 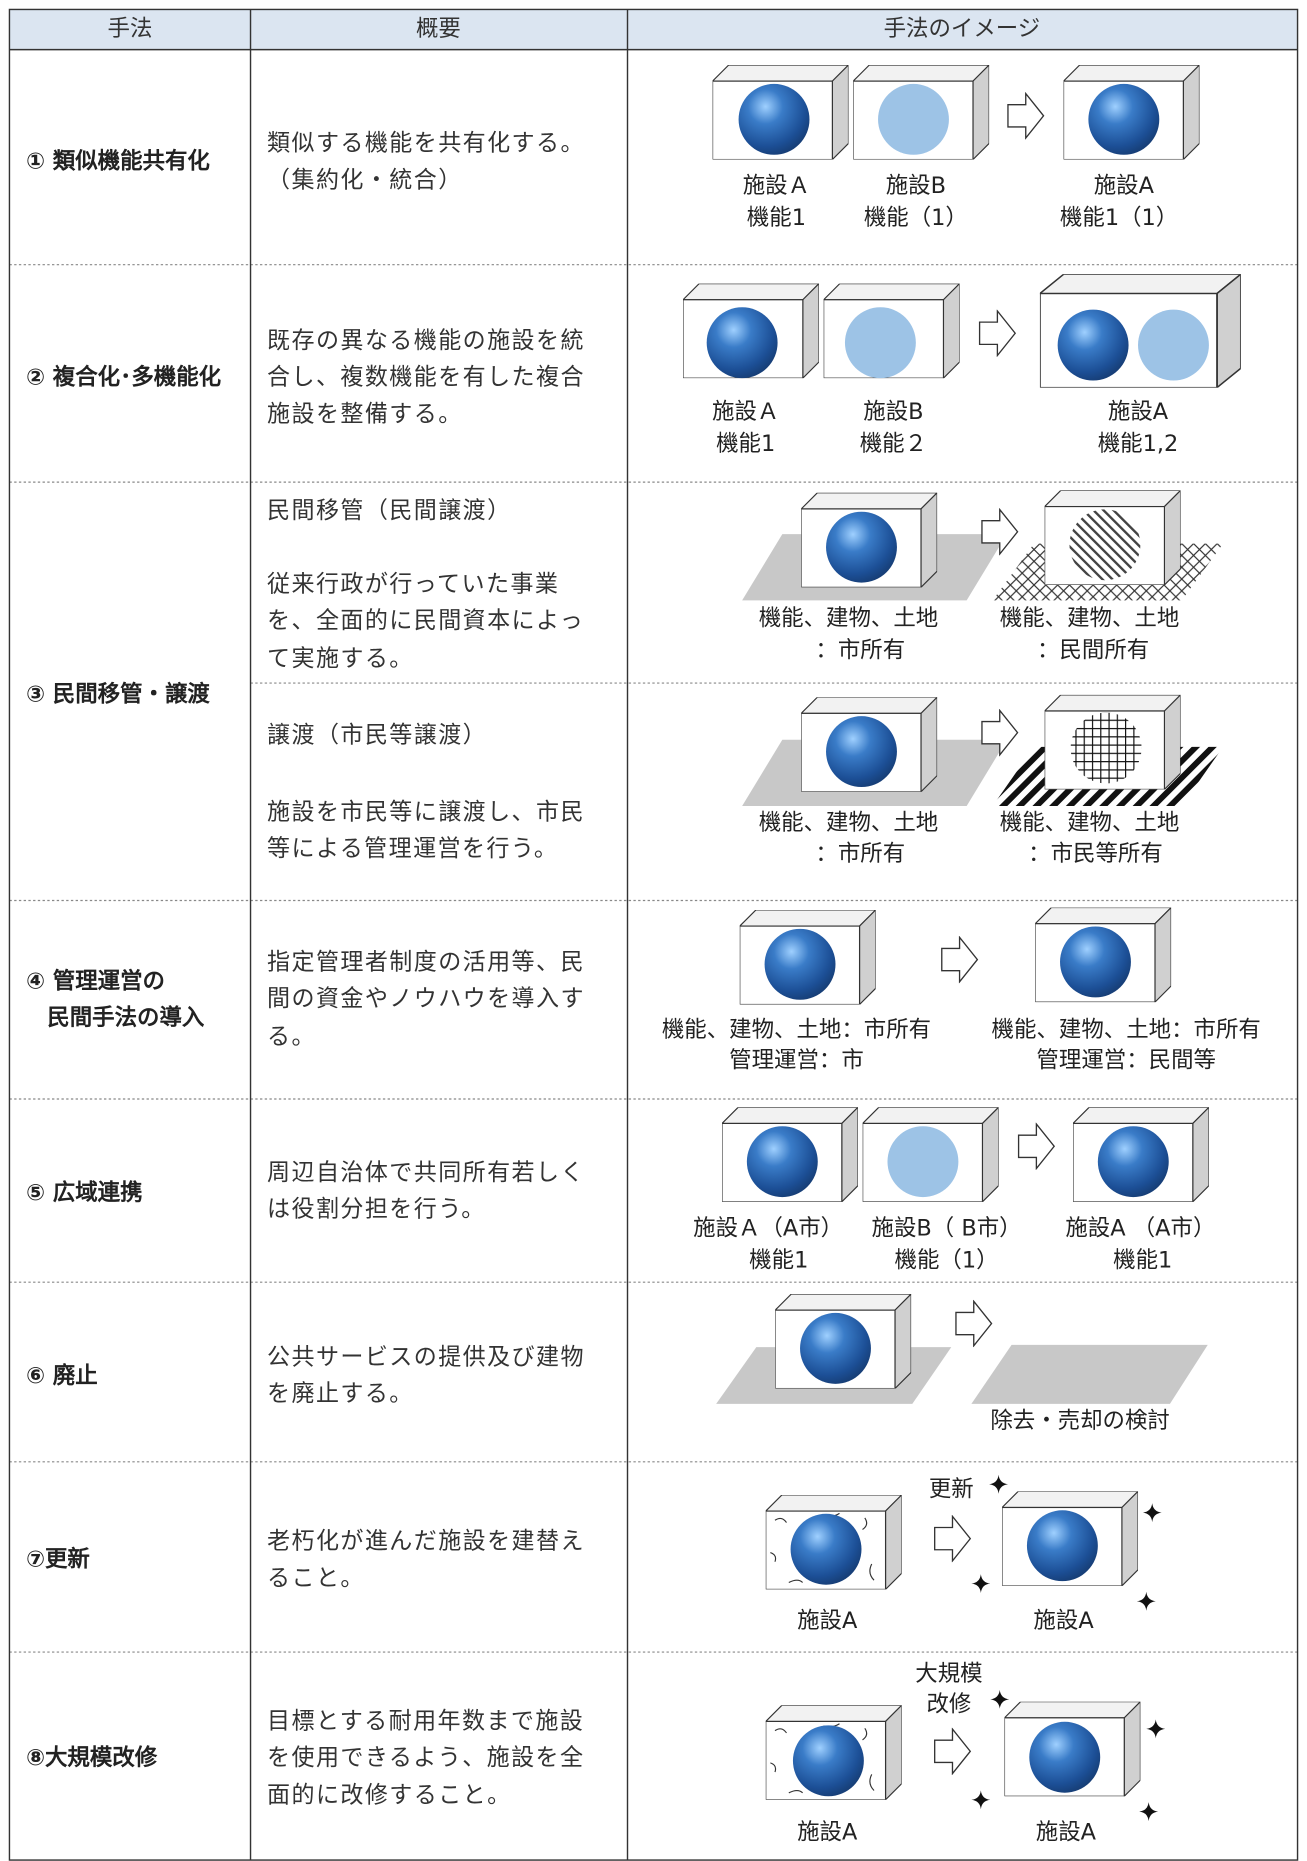 What do you see at coordinates (1138, 444) in the screenshot?
I see `image-label: 機能1,2` at bounding box center [1138, 444].